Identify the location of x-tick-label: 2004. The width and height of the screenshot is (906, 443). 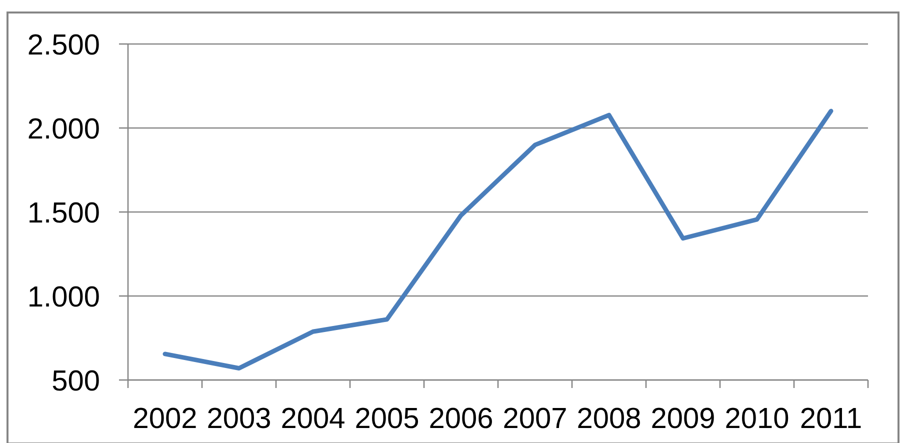
(313, 419).